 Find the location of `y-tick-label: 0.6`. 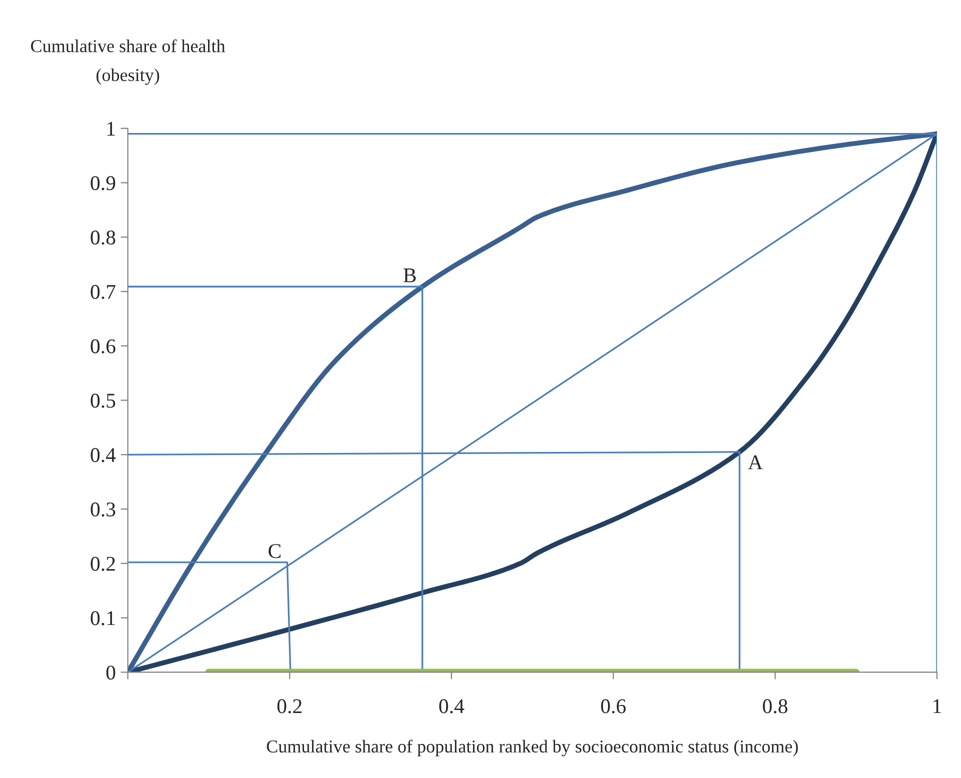

y-tick-label: 0.6 is located at coordinates (103, 346).